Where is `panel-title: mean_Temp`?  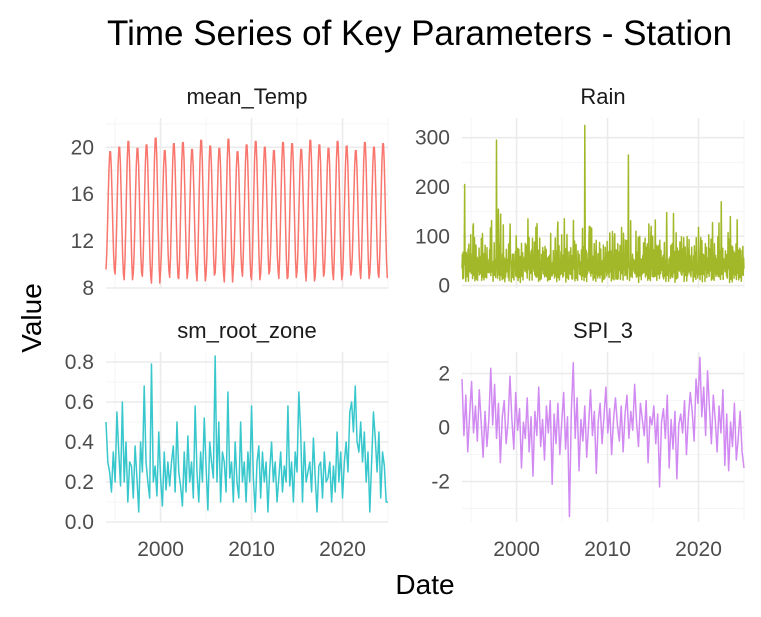 panel-title: mean_Temp is located at coordinates (246, 96).